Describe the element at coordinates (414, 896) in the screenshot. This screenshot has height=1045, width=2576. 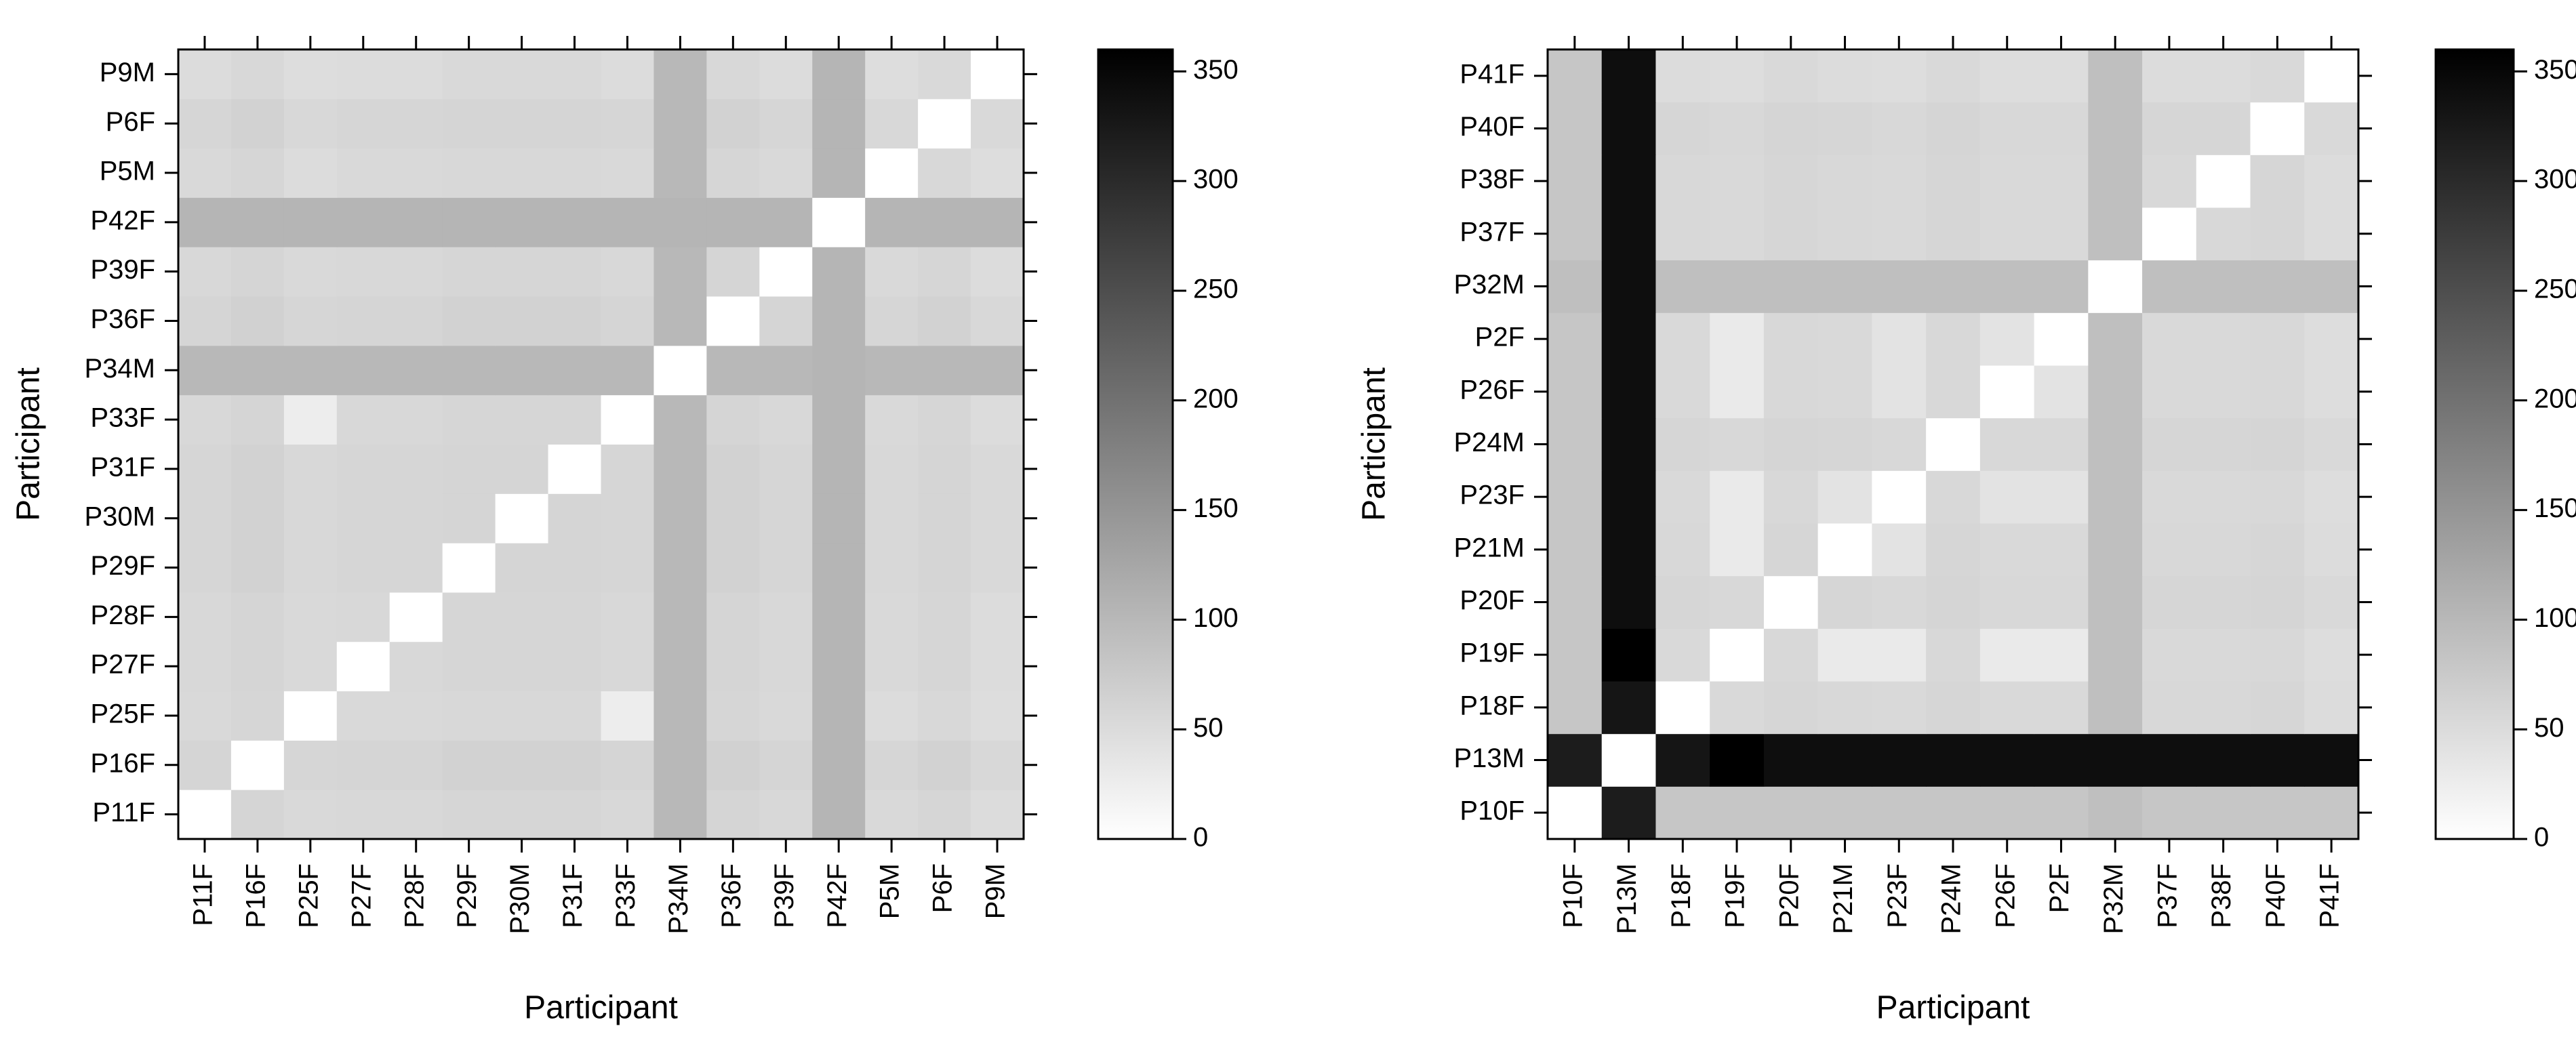
I see `x-tick-label: P28F` at that location.